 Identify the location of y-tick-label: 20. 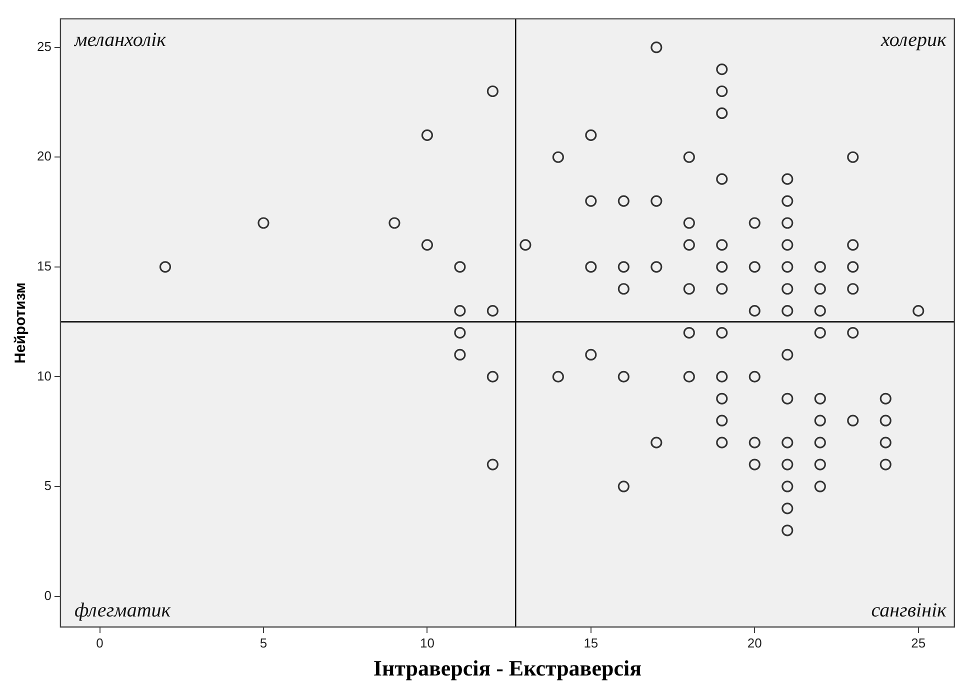
(44, 156).